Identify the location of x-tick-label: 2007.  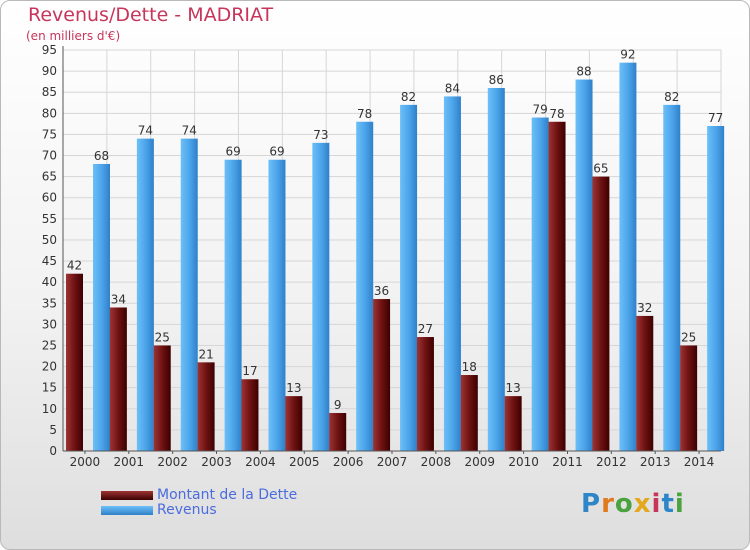
(392, 462).